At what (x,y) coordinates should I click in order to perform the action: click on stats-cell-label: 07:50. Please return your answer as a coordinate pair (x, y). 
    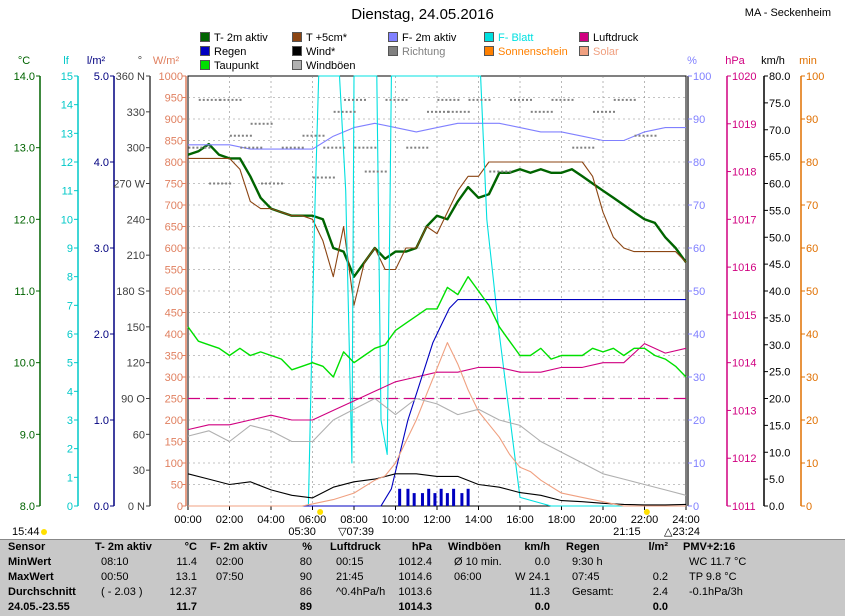
    Looking at the image, I should click on (230, 577).